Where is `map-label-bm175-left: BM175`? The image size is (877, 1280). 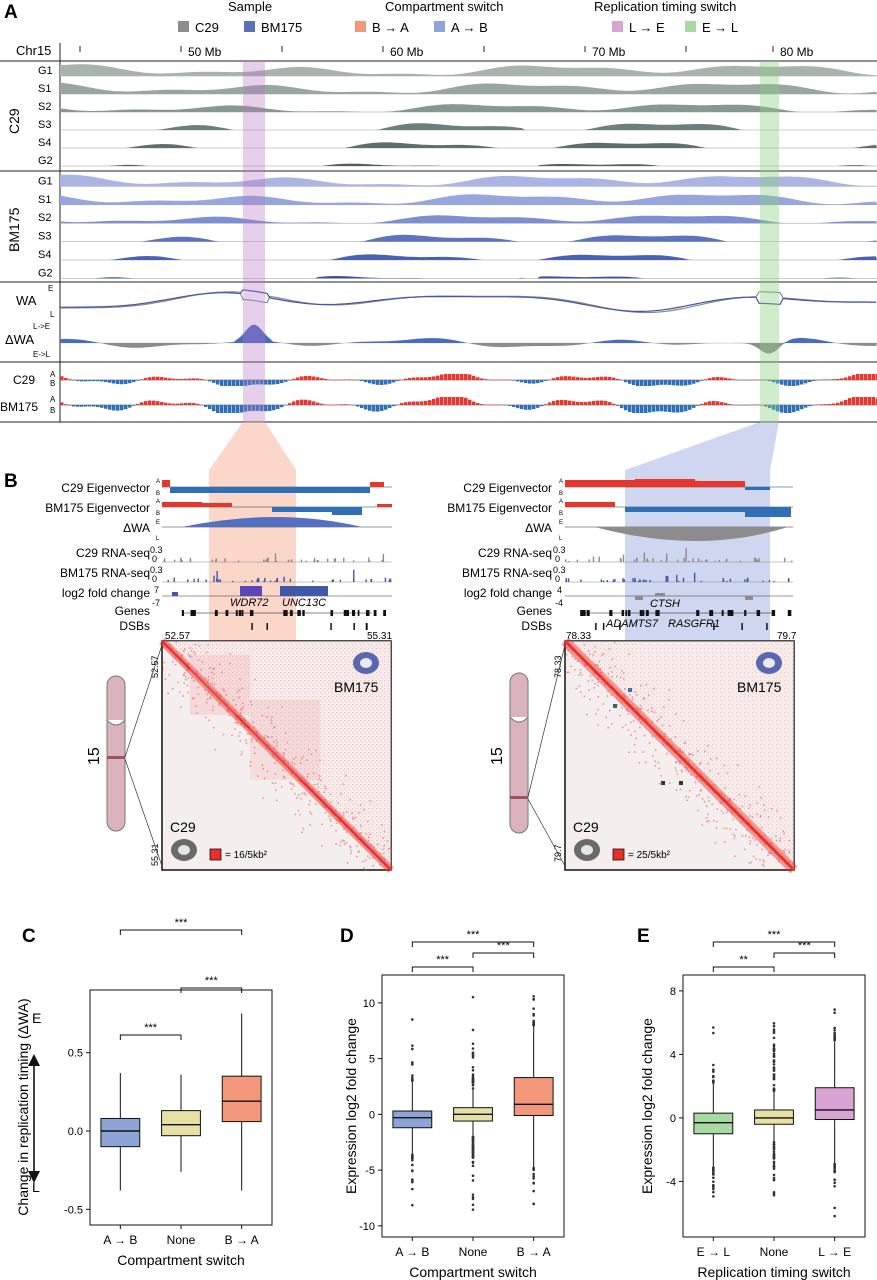 map-label-bm175-left: BM175 is located at coordinates (356, 687).